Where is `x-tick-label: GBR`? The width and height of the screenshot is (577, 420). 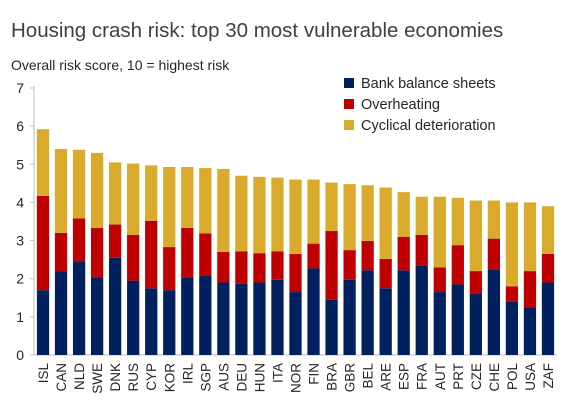 x-tick-label: GBR is located at coordinates (350, 378).